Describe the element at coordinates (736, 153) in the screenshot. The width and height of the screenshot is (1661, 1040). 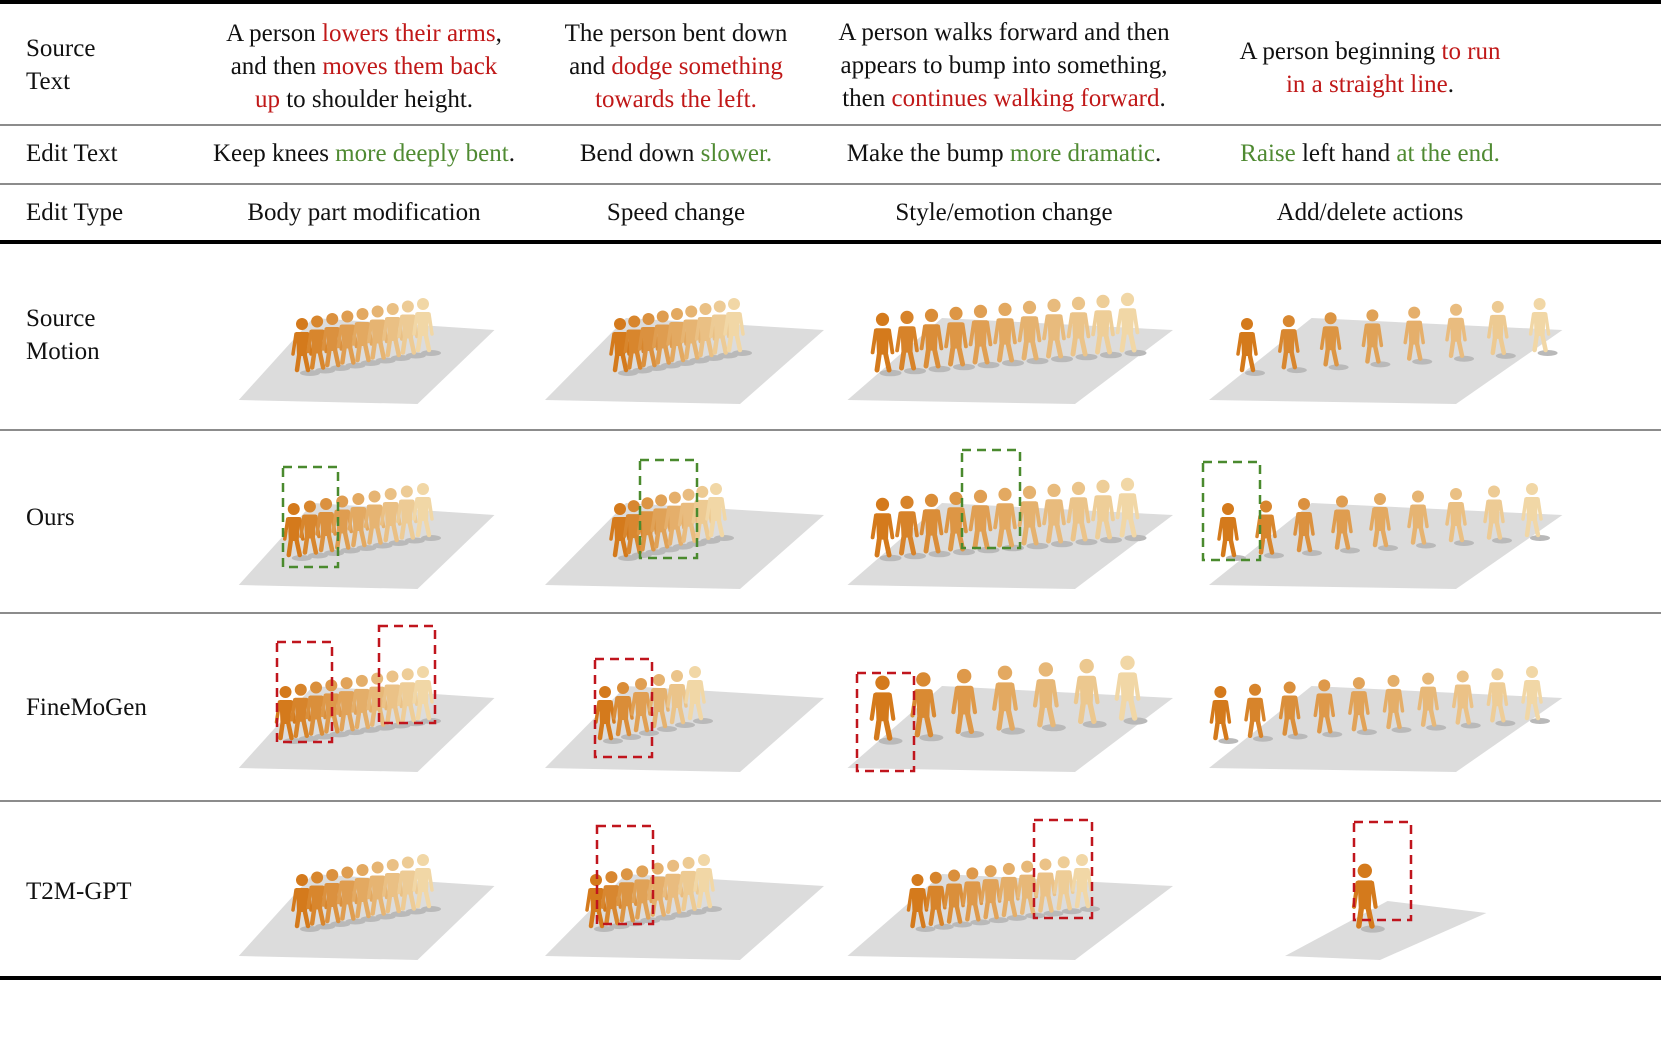
I see `text-span: slower.` at that location.